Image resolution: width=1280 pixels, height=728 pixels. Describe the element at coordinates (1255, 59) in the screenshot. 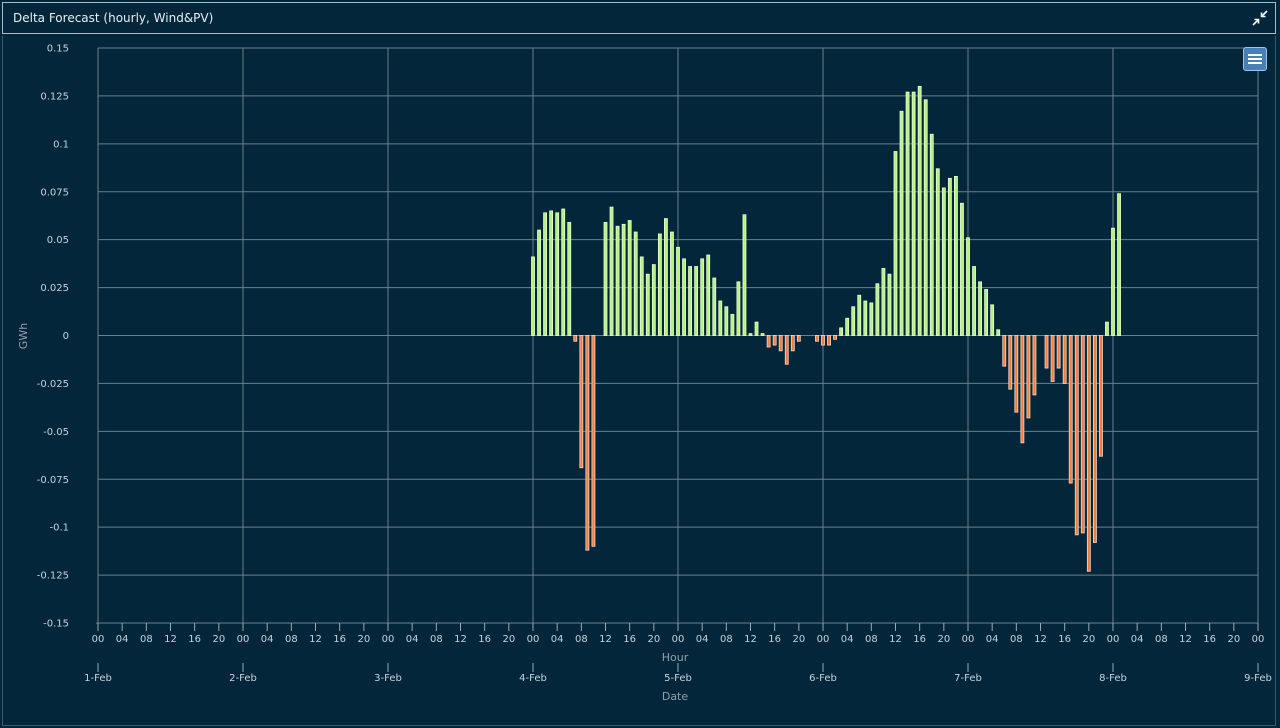

I see `chart-menu-button` at that location.